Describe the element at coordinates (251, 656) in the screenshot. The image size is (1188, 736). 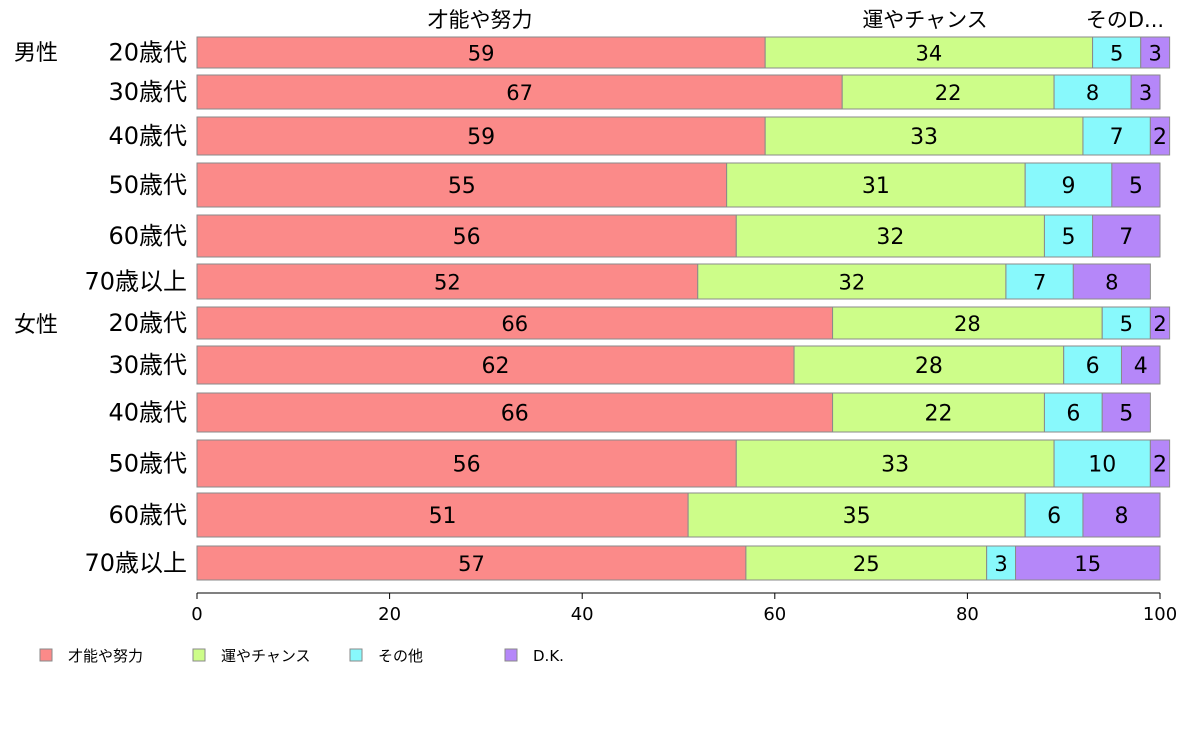
I see `legend-item: 運やチャンス` at that location.